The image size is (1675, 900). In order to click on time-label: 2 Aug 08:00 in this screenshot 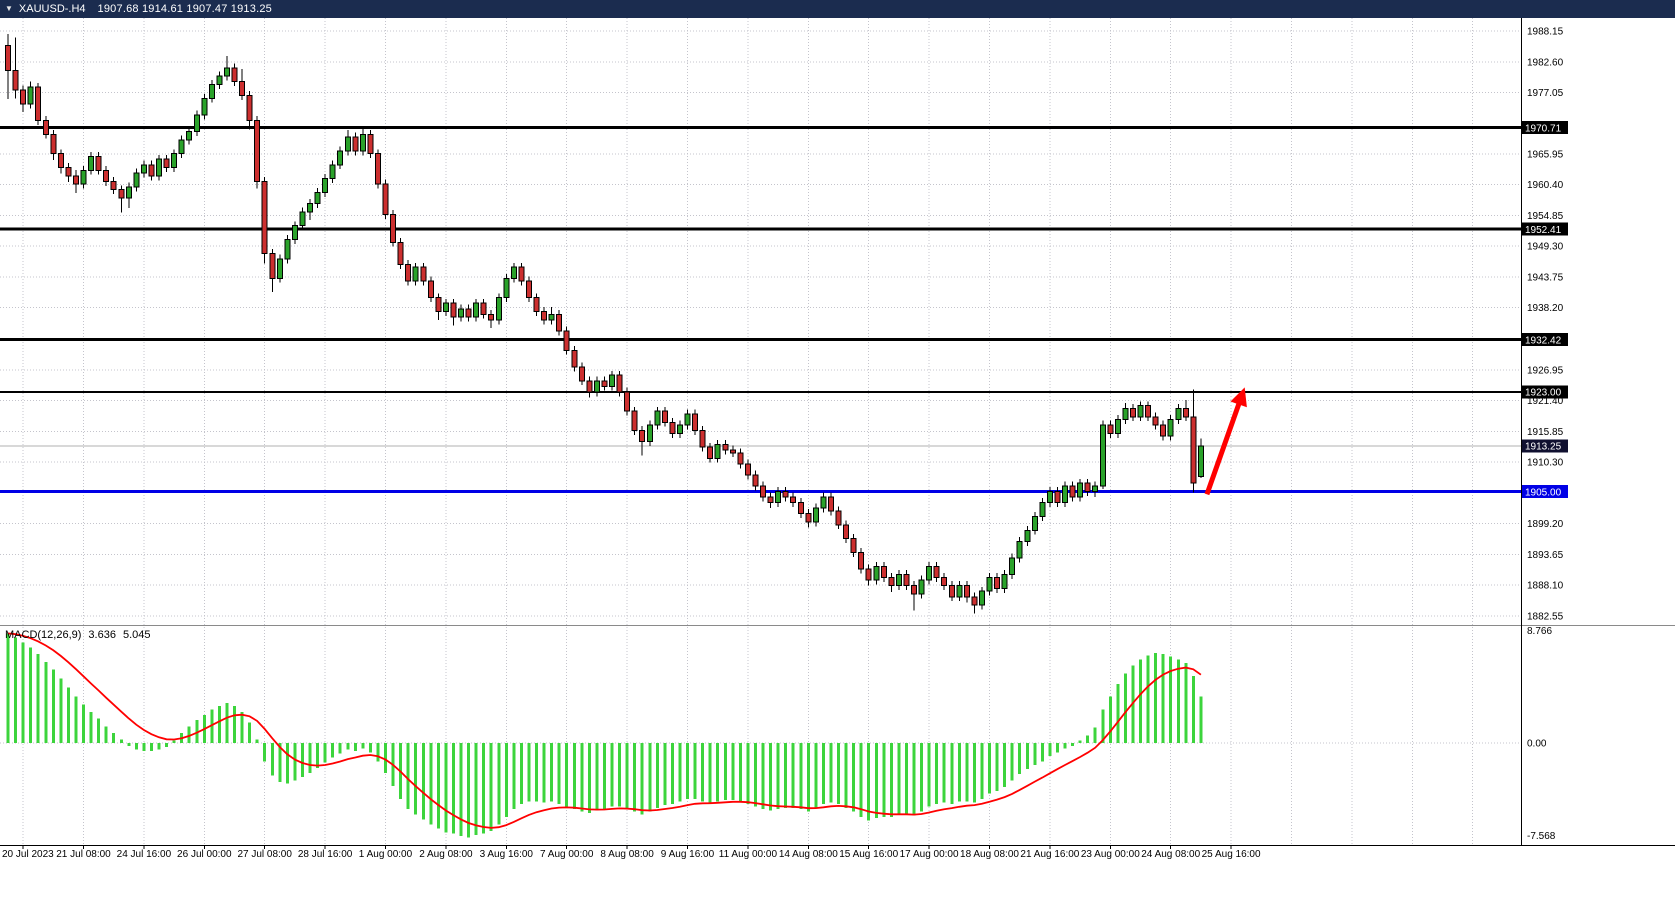, I will do `click(446, 854)`.